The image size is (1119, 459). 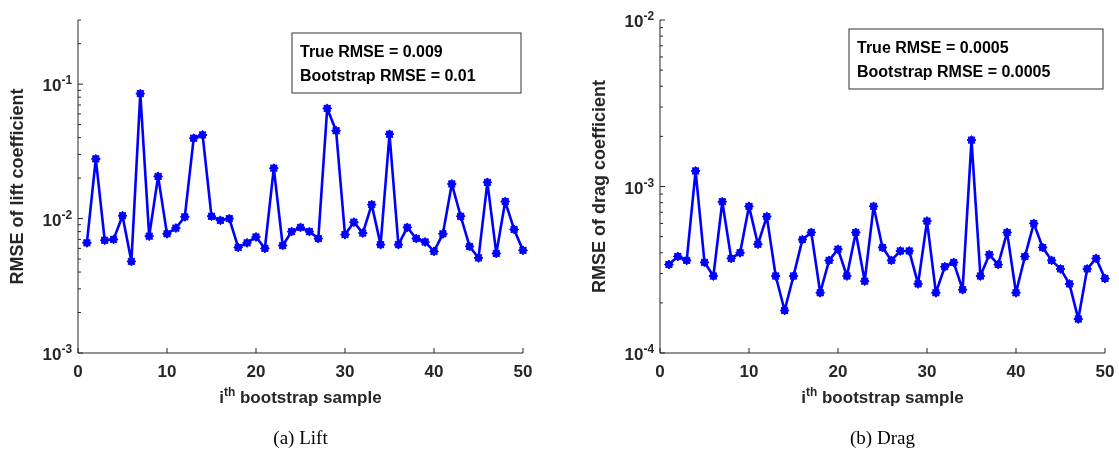 I want to click on text: (a) Lift, so click(x=301, y=438).